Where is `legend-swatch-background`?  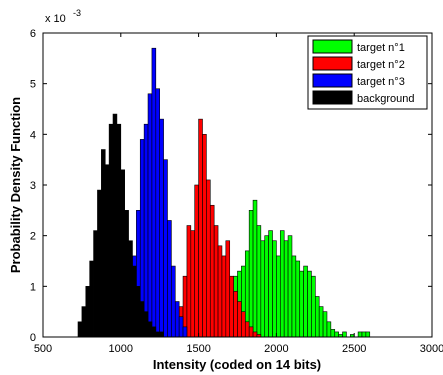
legend-swatch-background is located at coordinates (332, 97).